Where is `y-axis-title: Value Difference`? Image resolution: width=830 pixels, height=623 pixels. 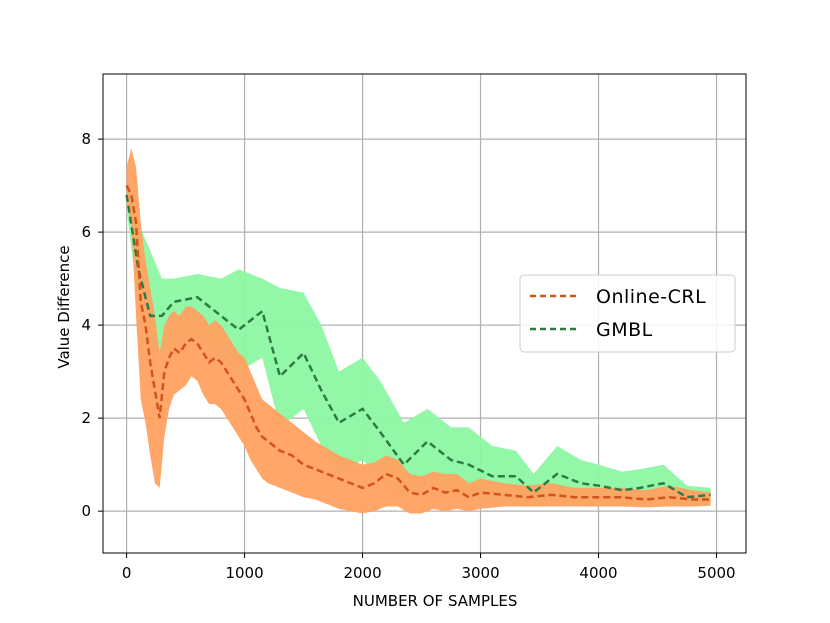 y-axis-title: Value Difference is located at coordinates (64, 306).